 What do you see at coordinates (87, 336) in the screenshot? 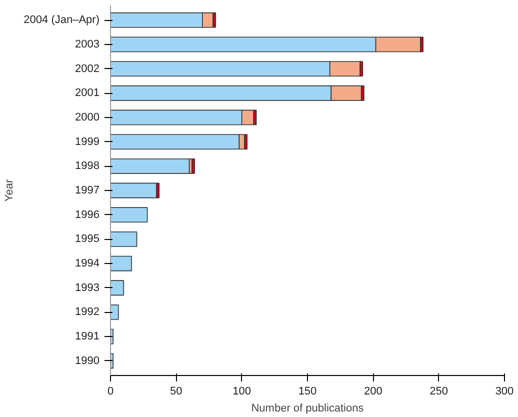
I see `y-tick-label: 1991` at bounding box center [87, 336].